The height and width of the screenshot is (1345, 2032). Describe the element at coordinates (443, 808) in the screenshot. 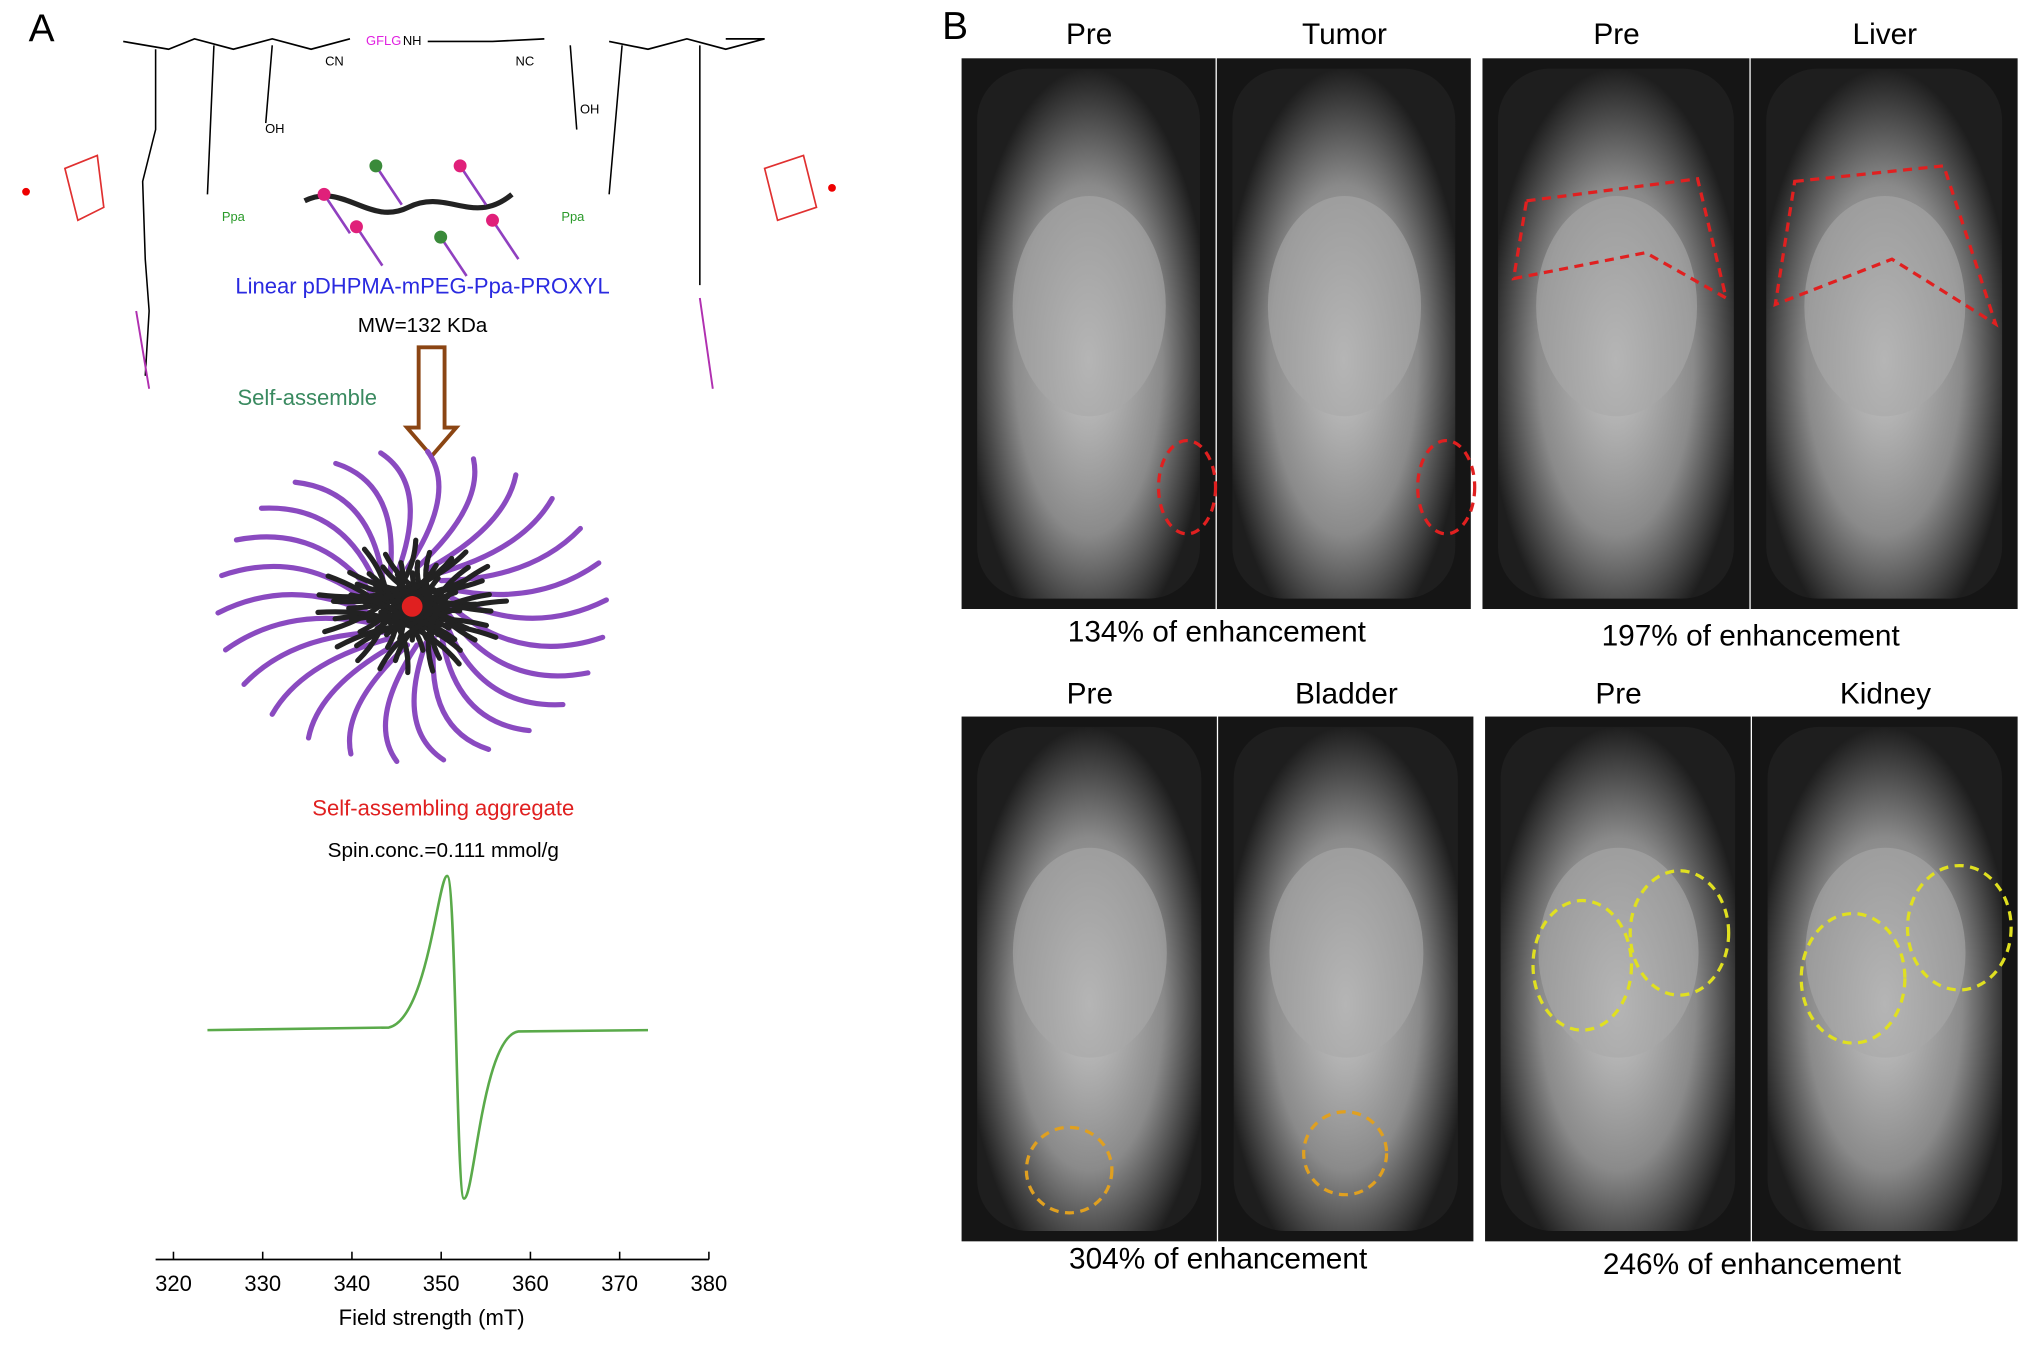

I see `aggregate-label: Self-assembling aggregate` at that location.